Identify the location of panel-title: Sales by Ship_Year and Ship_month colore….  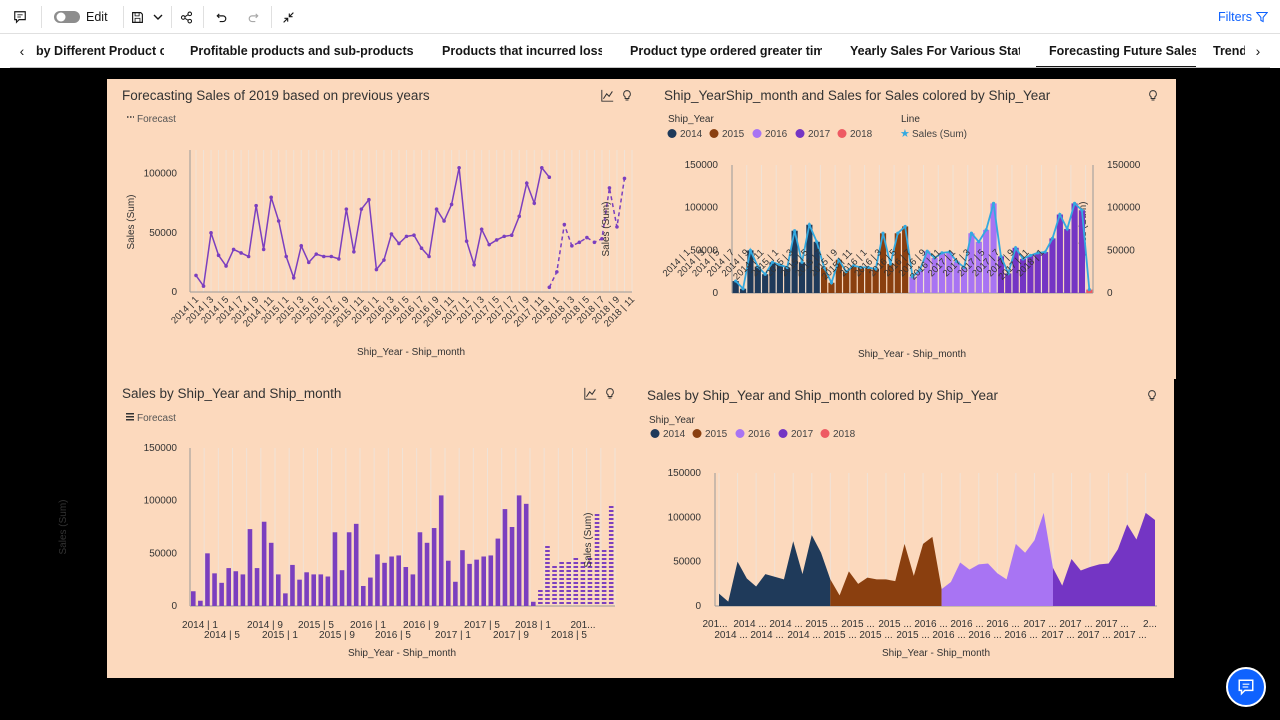
(822, 395).